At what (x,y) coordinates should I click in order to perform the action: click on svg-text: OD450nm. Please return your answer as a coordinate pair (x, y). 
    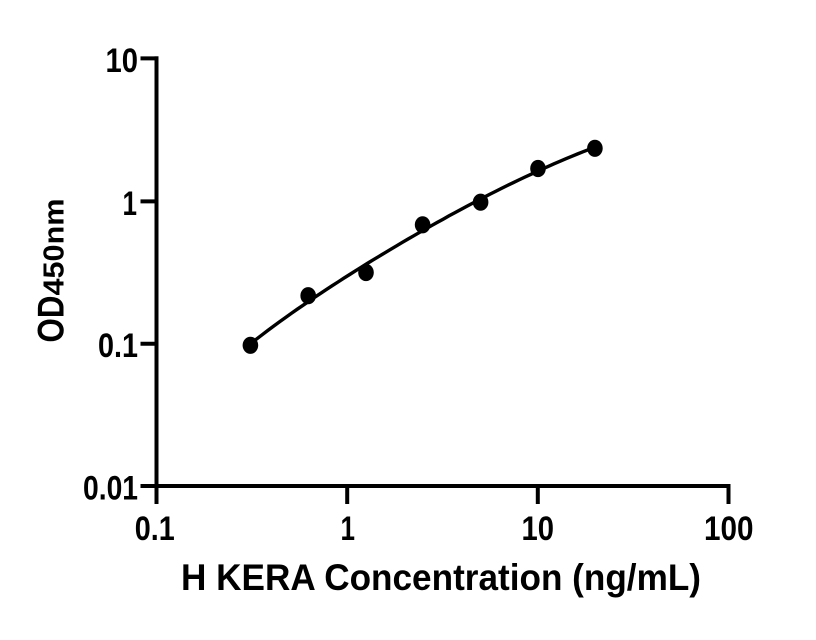
    Looking at the image, I should click on (51, 271).